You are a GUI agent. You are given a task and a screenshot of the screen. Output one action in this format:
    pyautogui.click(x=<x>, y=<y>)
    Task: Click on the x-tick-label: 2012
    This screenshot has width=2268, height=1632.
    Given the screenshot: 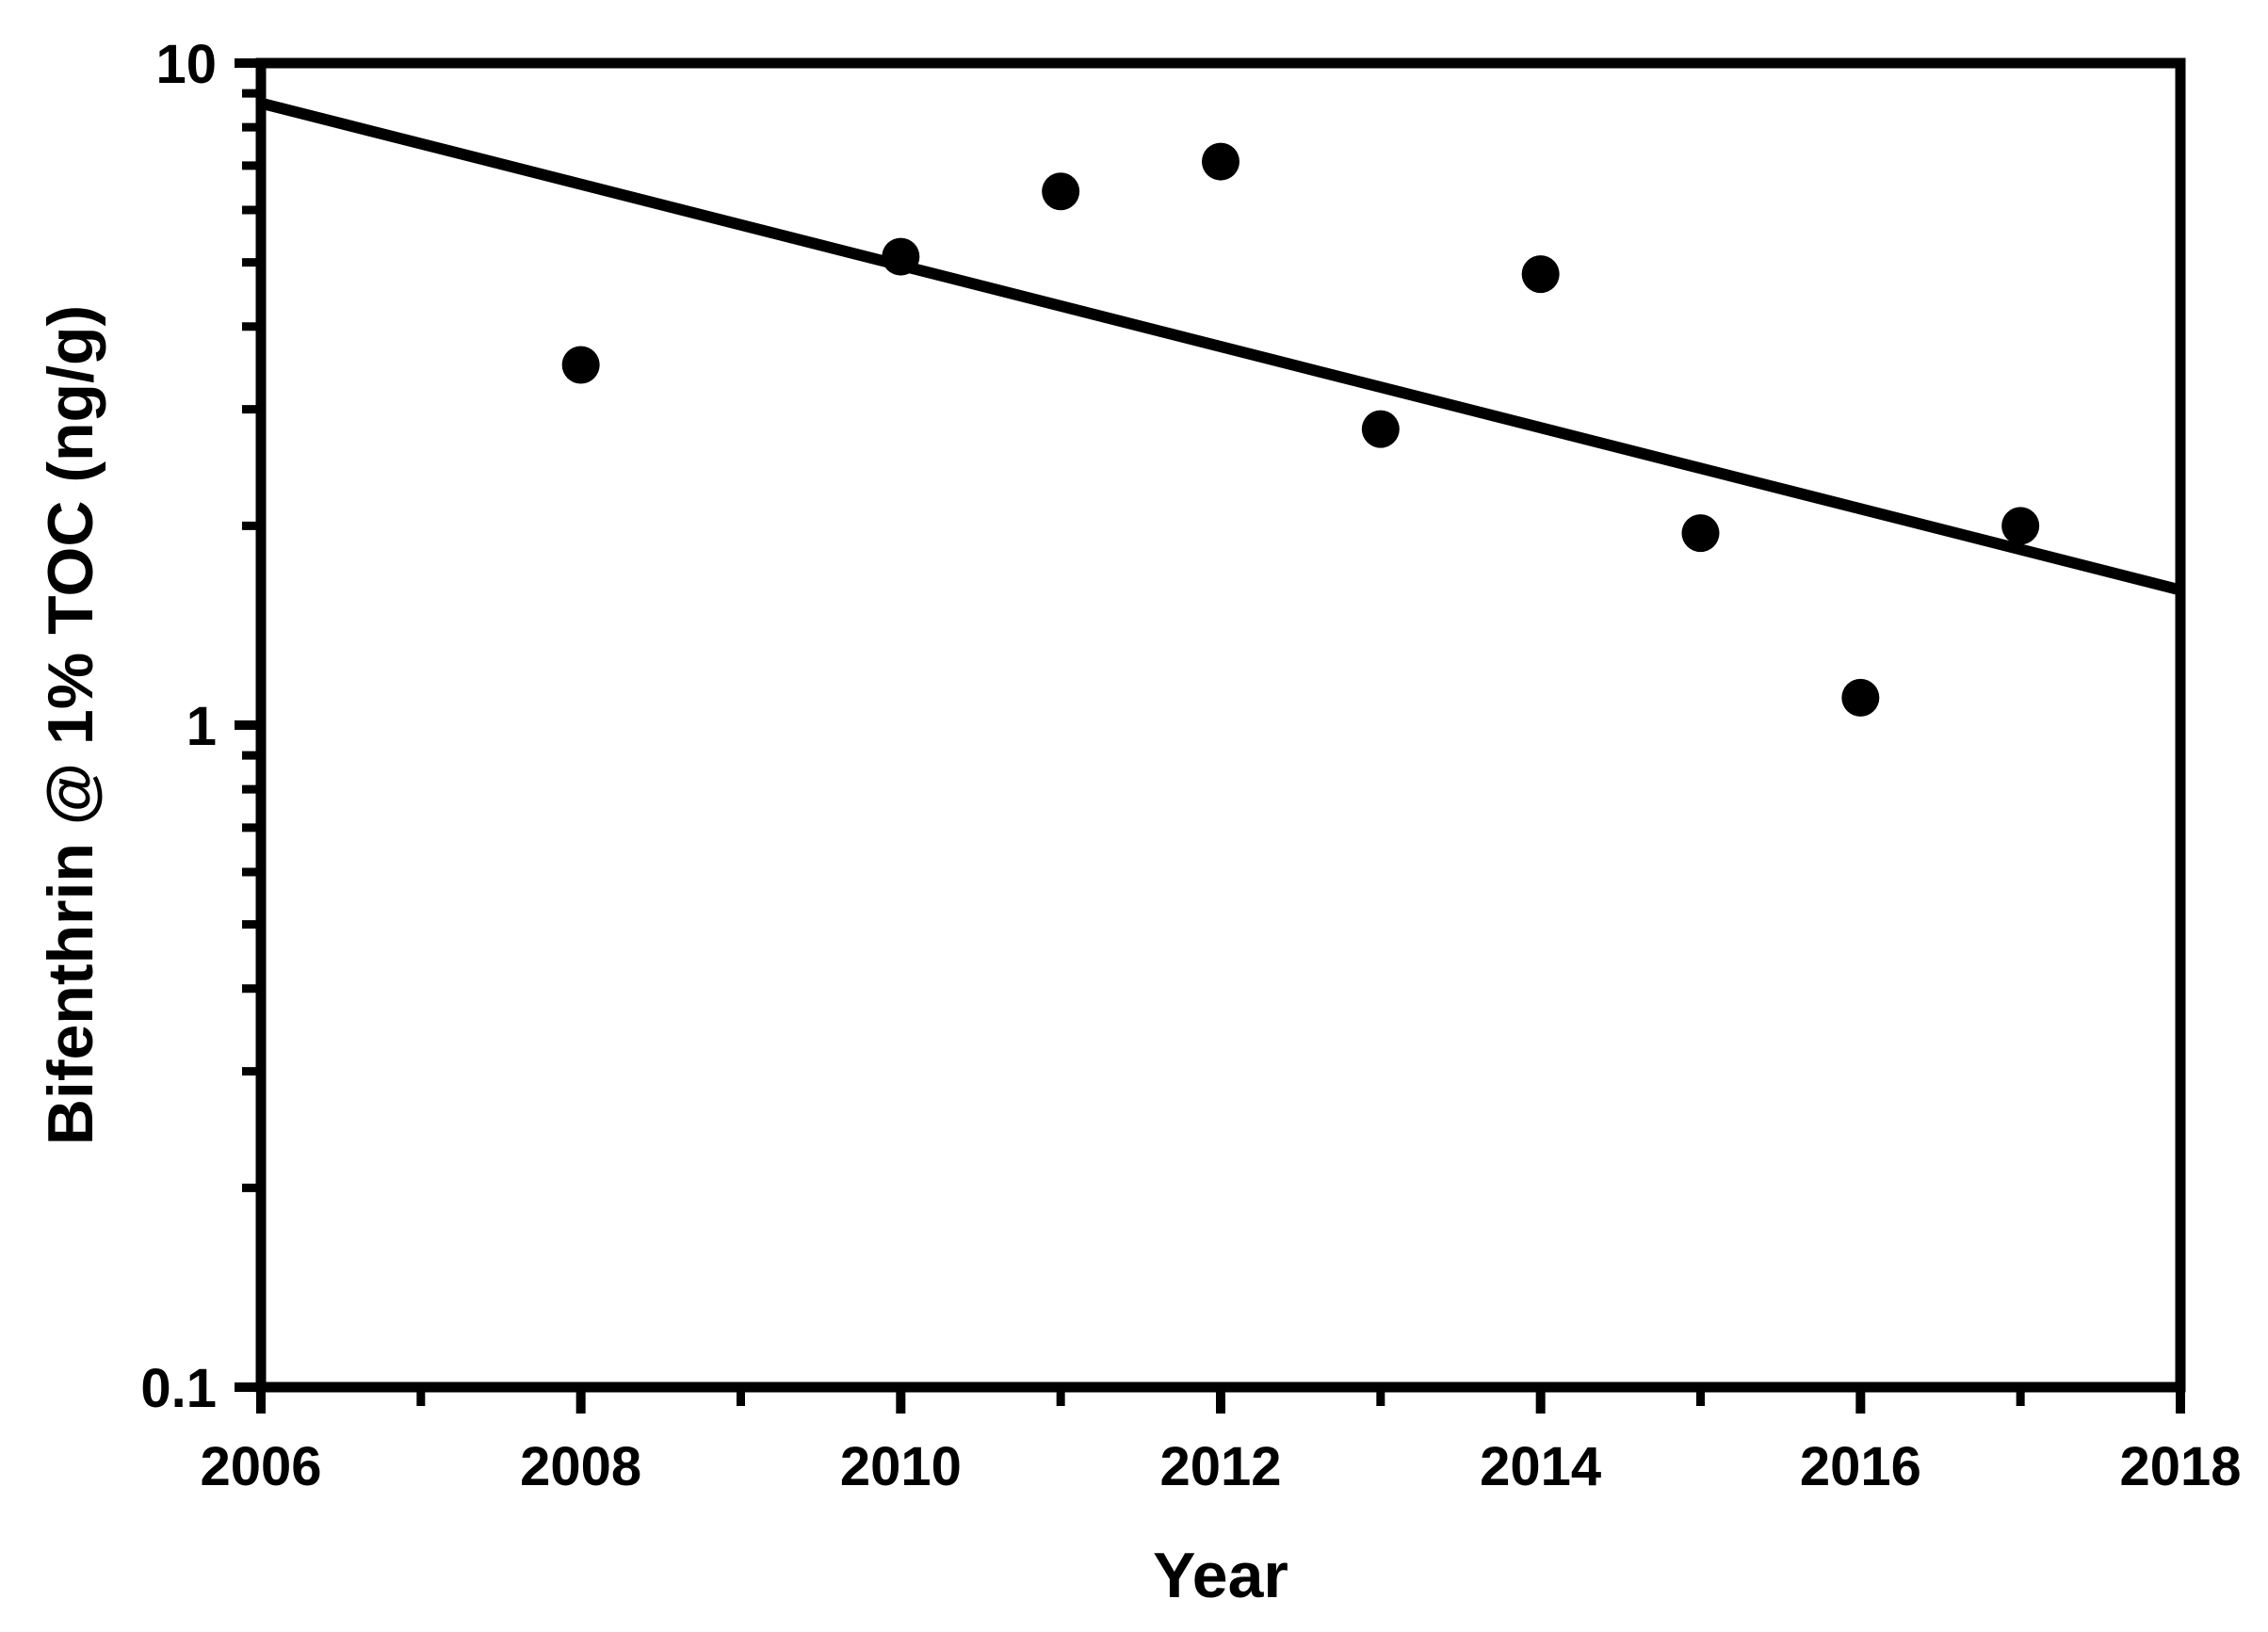 What is the action you would take?
    pyautogui.click(x=1220, y=1466)
    